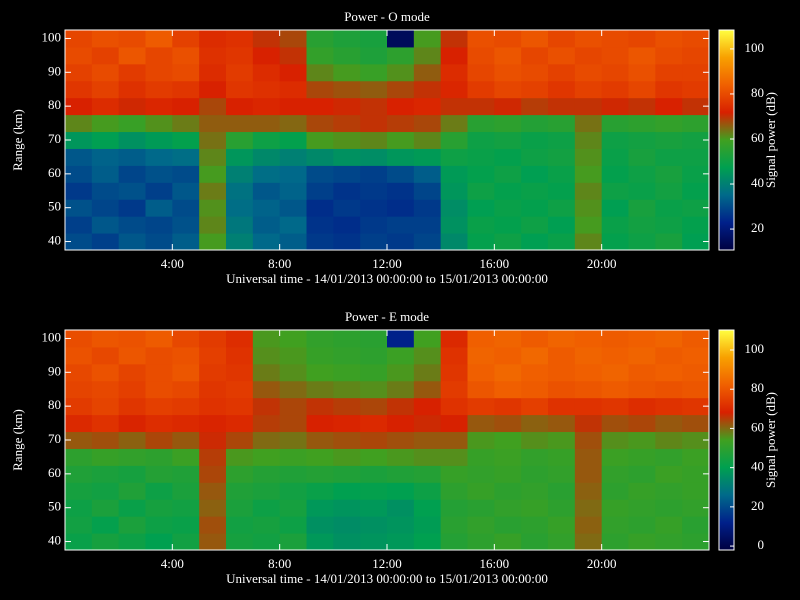 This screenshot has height=600, width=800. I want to click on panel-title: Power - E mode, so click(387, 316).